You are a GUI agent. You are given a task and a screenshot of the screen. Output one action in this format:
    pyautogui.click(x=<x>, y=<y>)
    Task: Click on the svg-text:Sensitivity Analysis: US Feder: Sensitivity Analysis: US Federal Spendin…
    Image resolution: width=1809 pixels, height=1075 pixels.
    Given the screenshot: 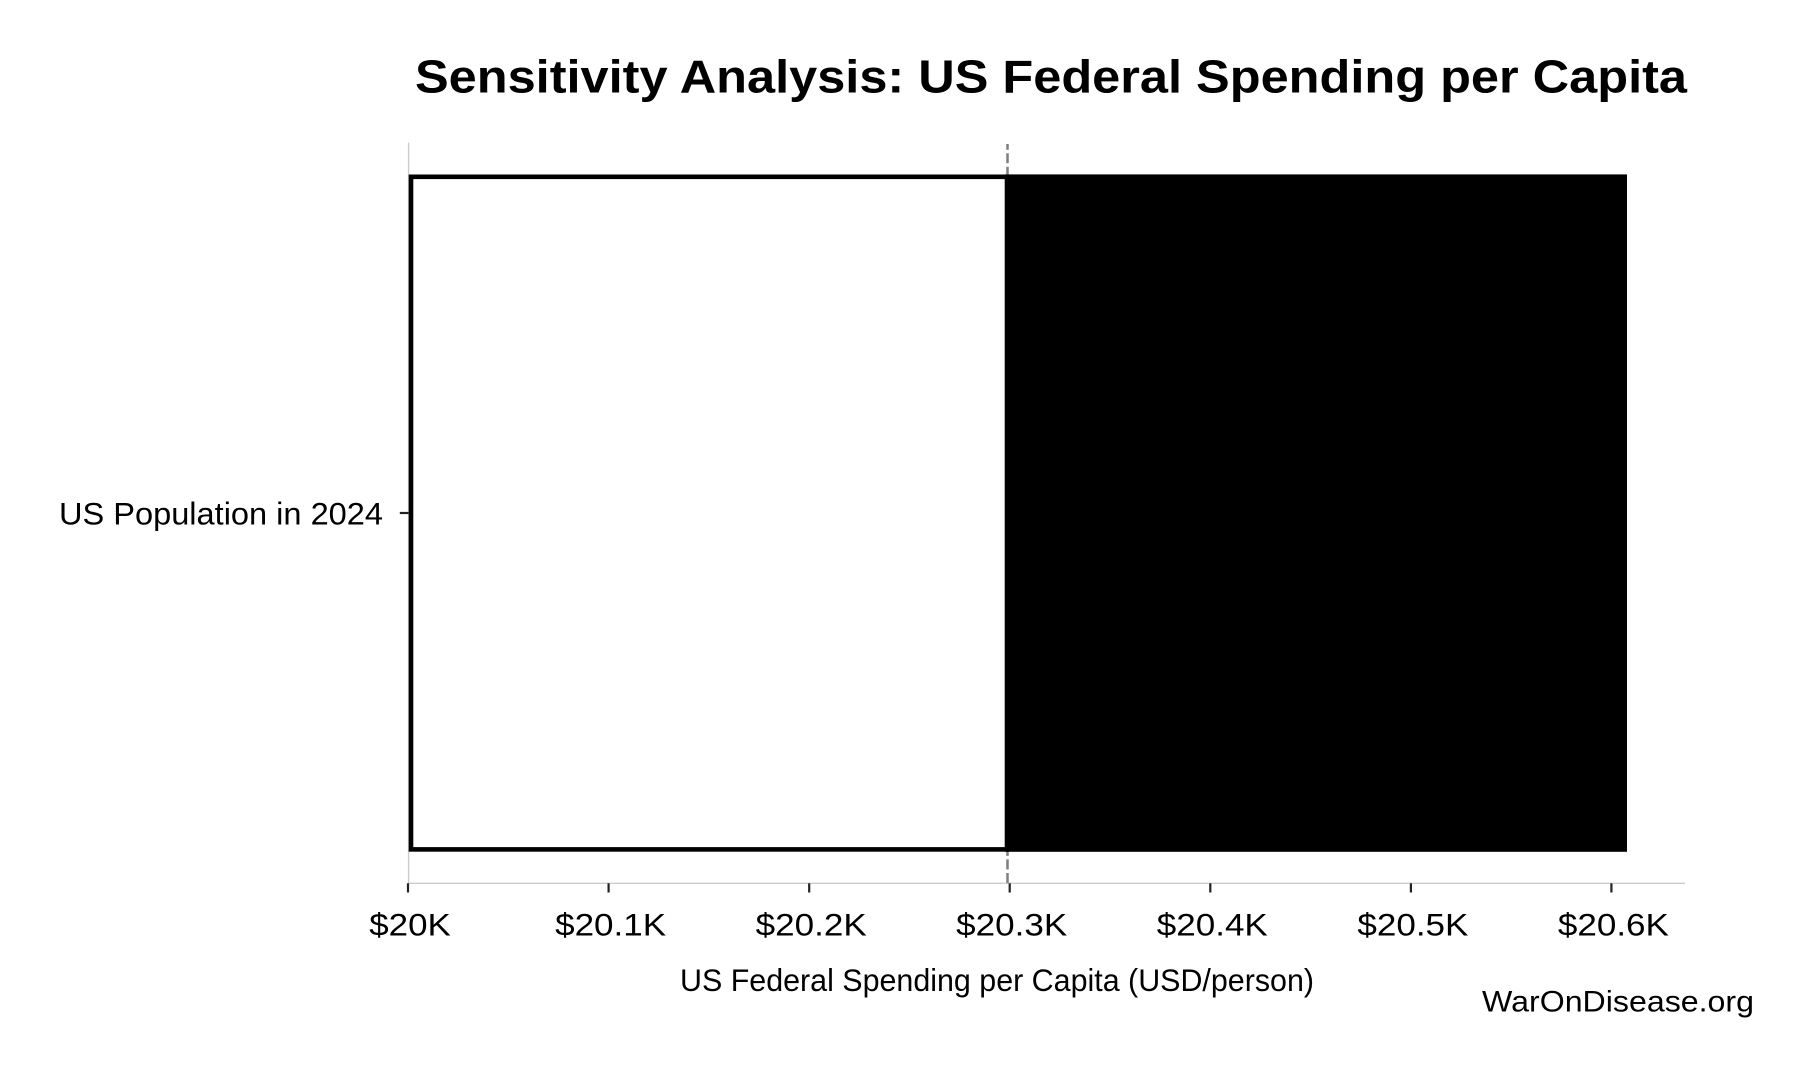 What is the action you would take?
    pyautogui.click(x=1051, y=77)
    